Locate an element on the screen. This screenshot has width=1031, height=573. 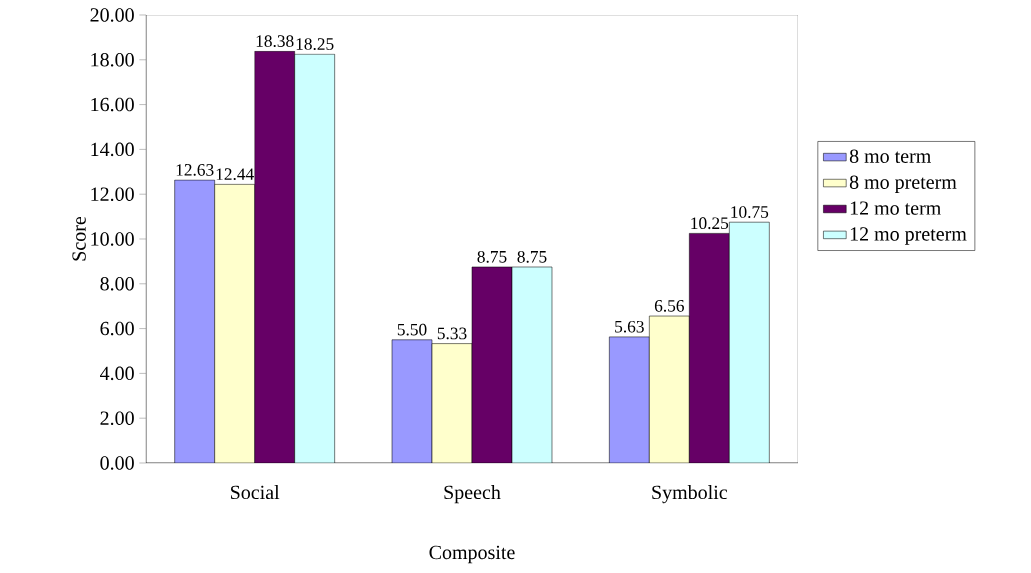
legend-label: 8 mo term is located at coordinates (890, 156).